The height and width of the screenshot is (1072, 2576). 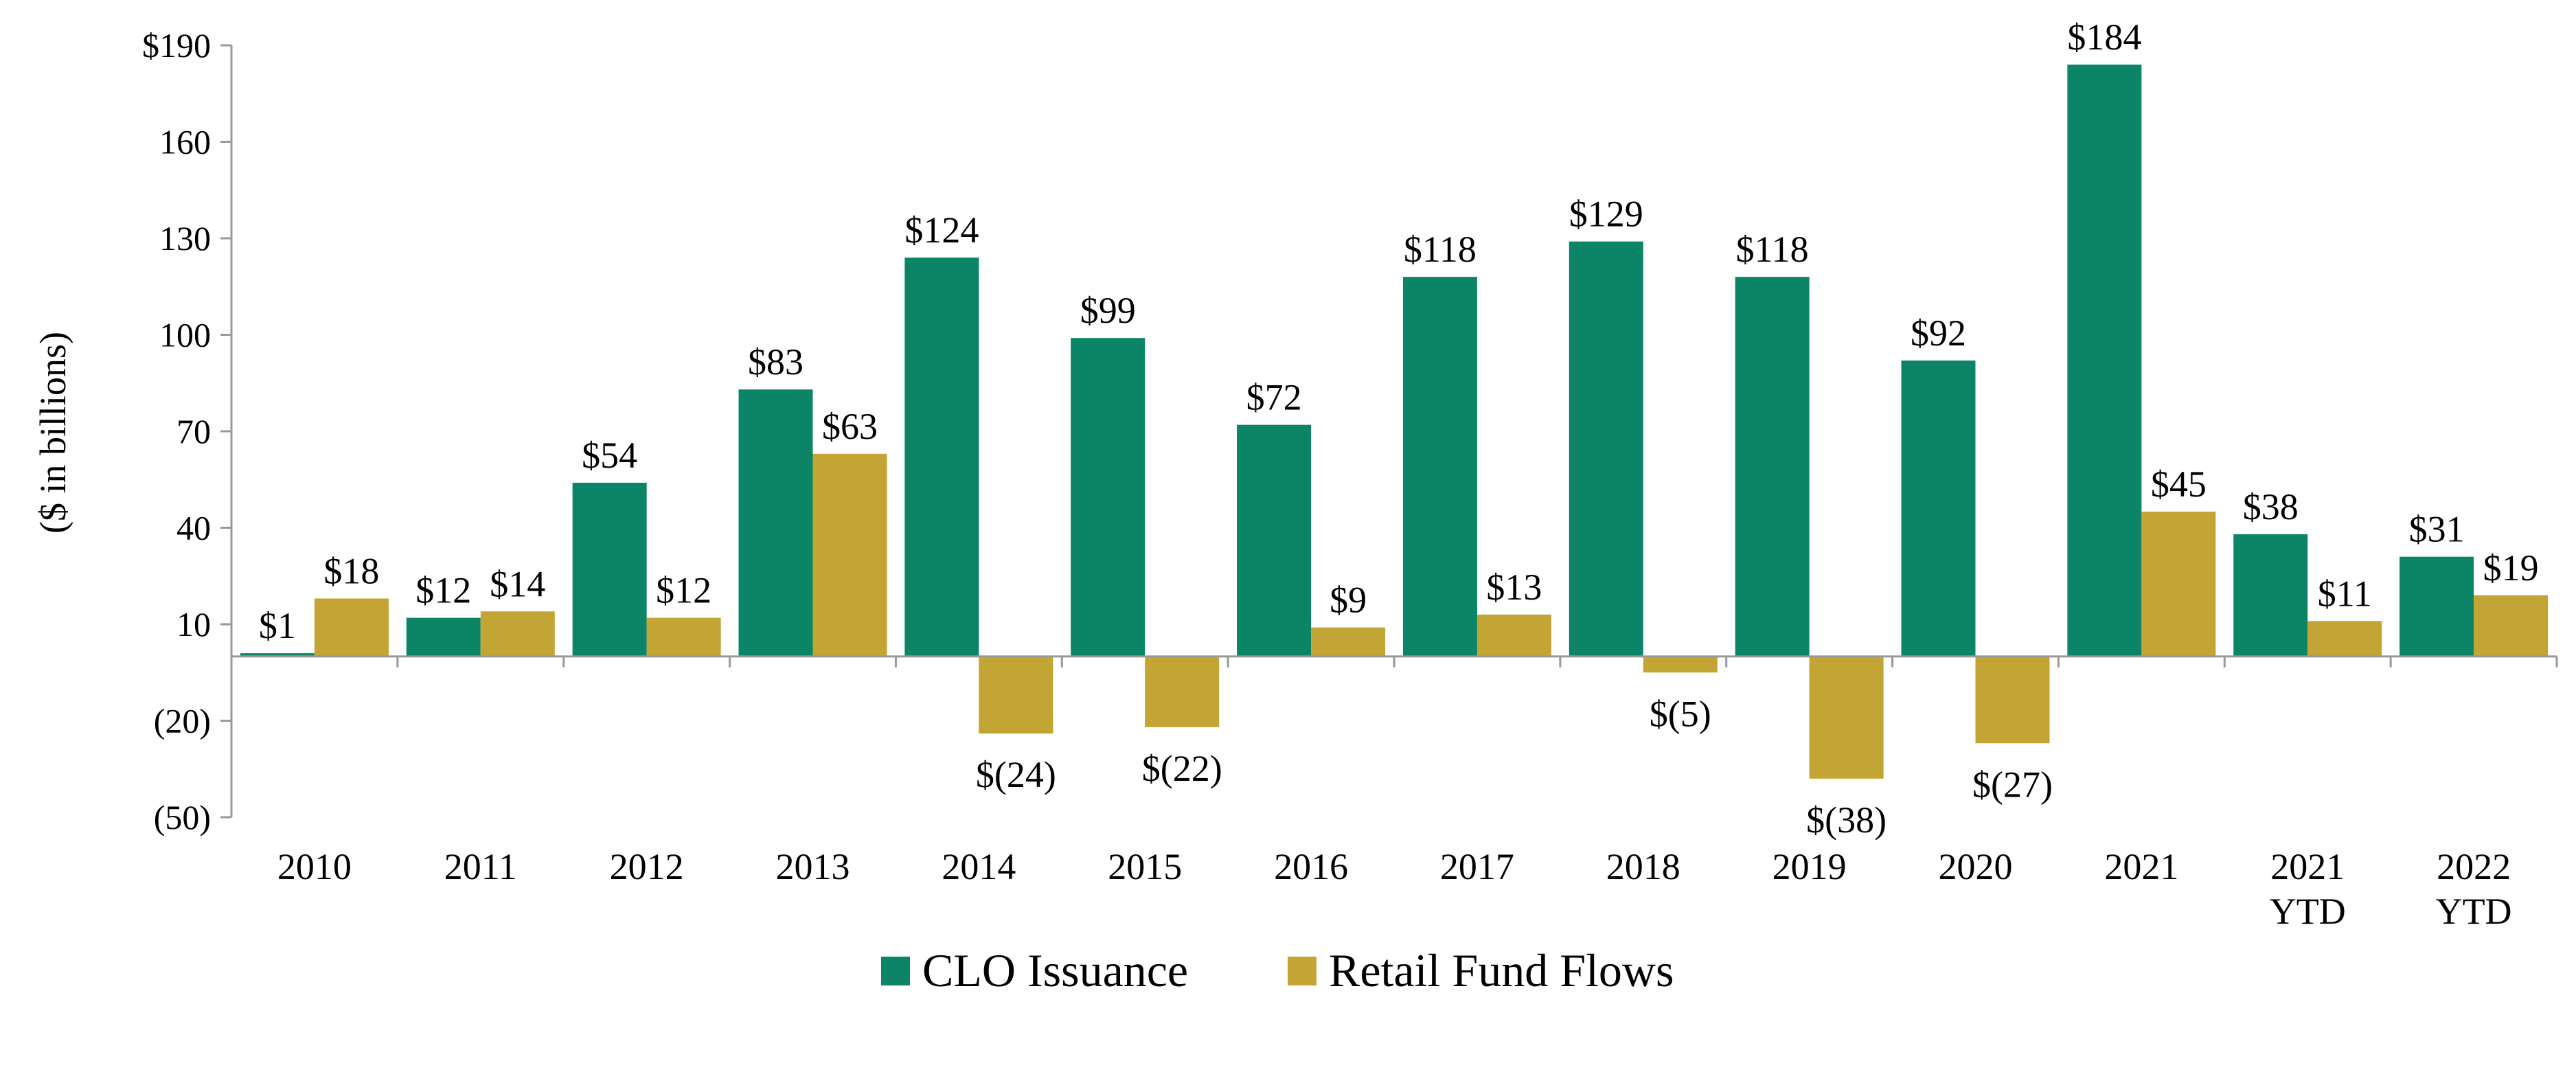 What do you see at coordinates (2437, 530) in the screenshot?
I see `data-label: $31` at bounding box center [2437, 530].